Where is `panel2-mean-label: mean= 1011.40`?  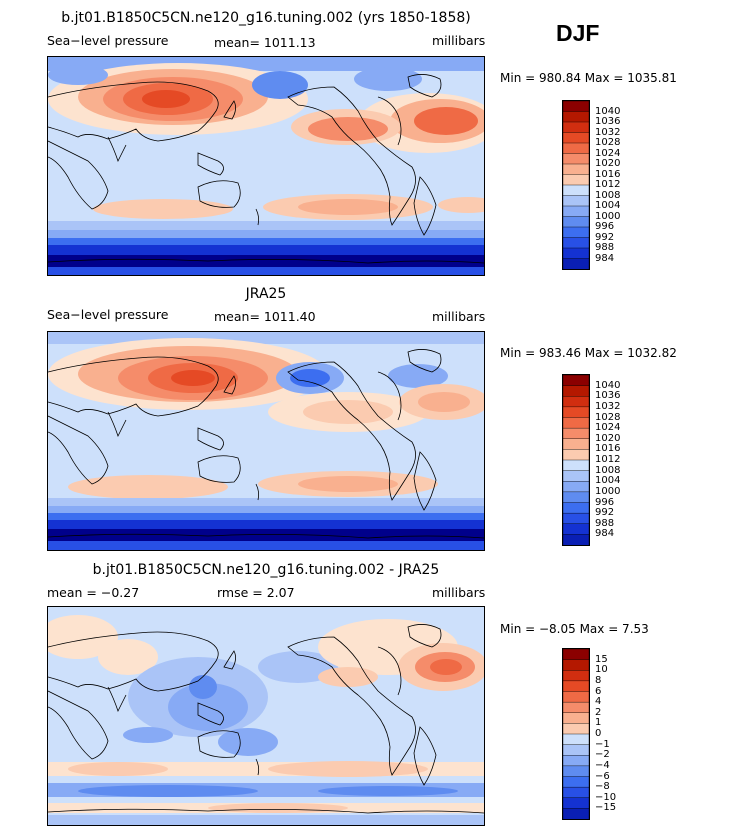
panel2-mean-label: mean= 1011.40 is located at coordinates (265, 316).